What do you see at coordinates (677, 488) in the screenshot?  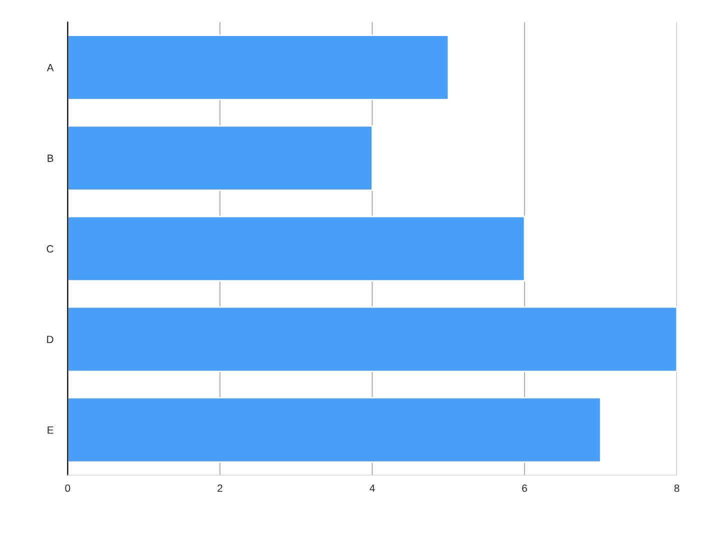 I see `x-tick-label: 8` at bounding box center [677, 488].